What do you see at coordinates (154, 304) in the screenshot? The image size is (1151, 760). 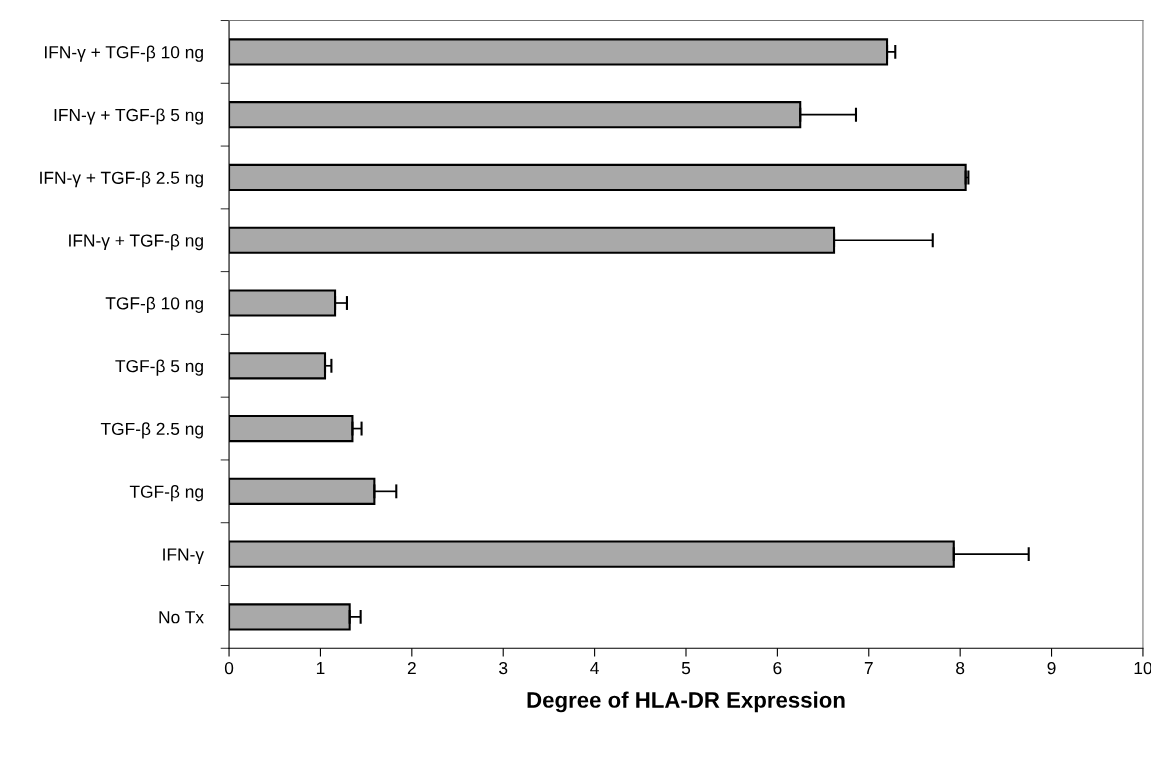 I see `y-tick-label: TGF-β 10 ng` at bounding box center [154, 304].